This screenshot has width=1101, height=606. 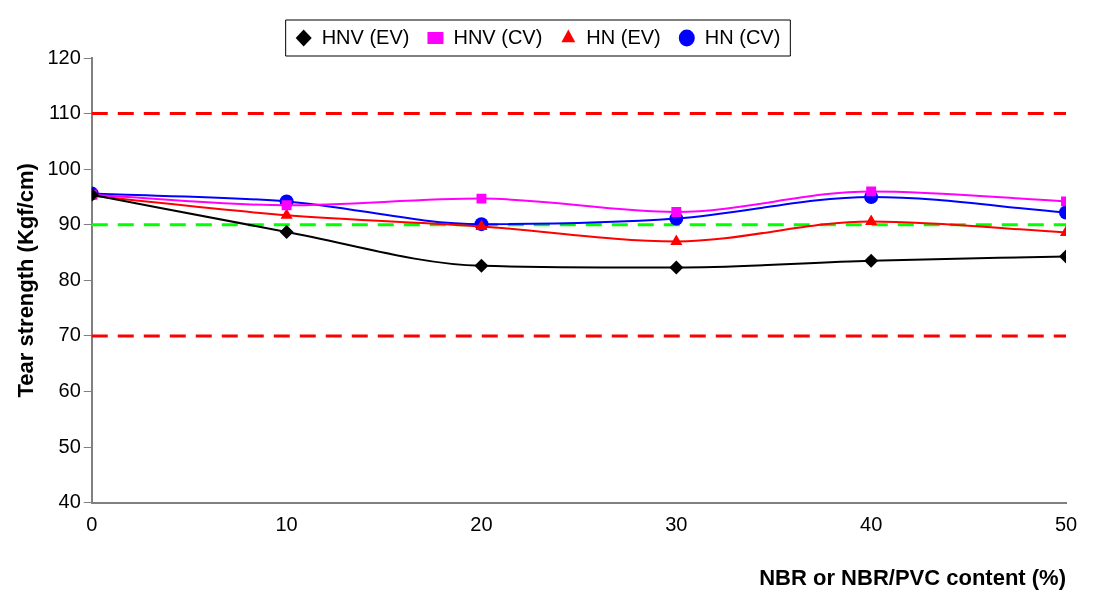 I want to click on y-tick-label: 110, so click(x=64, y=112).